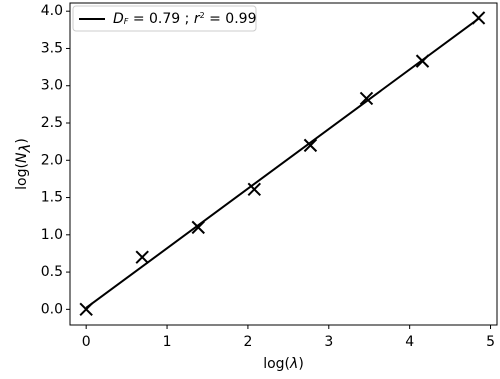 Image resolution: width=500 pixels, height=379 pixels. What do you see at coordinates (197, 19) in the screenshot?
I see `legend-part: r` at bounding box center [197, 19].